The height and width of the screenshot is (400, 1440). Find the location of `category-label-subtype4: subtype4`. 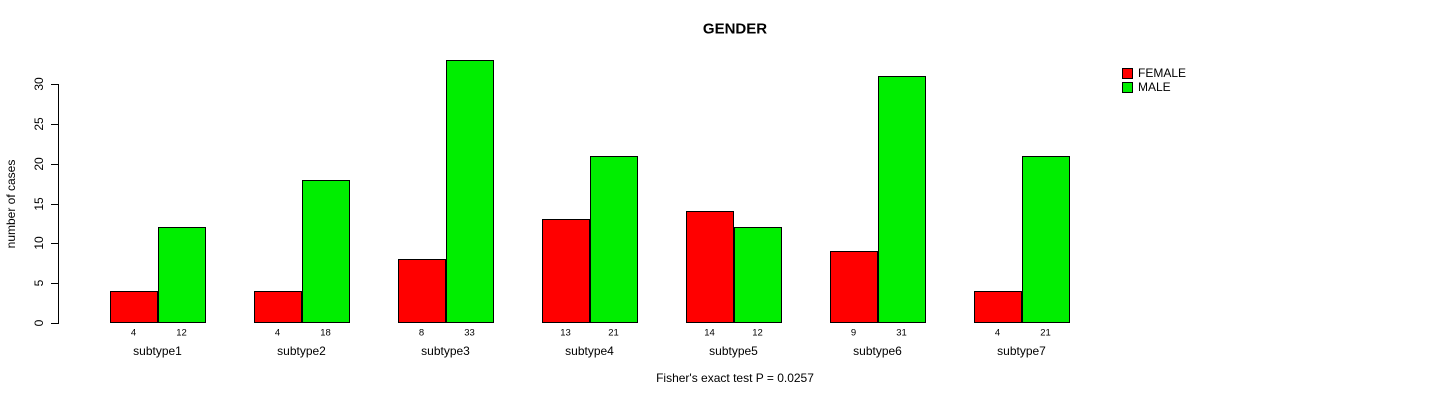

category-label-subtype4: subtype4 is located at coordinates (589, 351).